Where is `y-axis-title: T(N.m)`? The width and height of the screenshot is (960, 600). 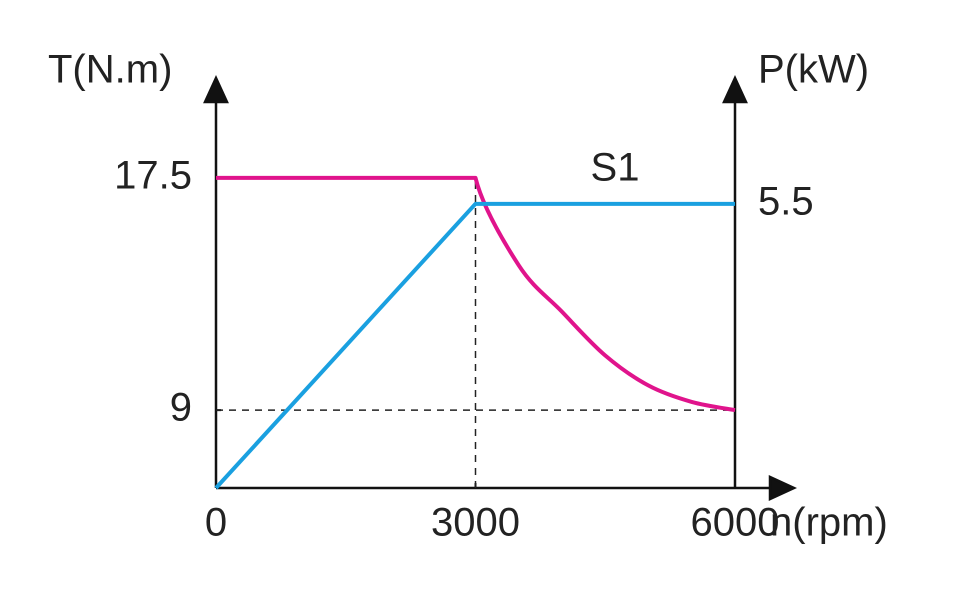 y-axis-title: T(N.m) is located at coordinates (110, 70).